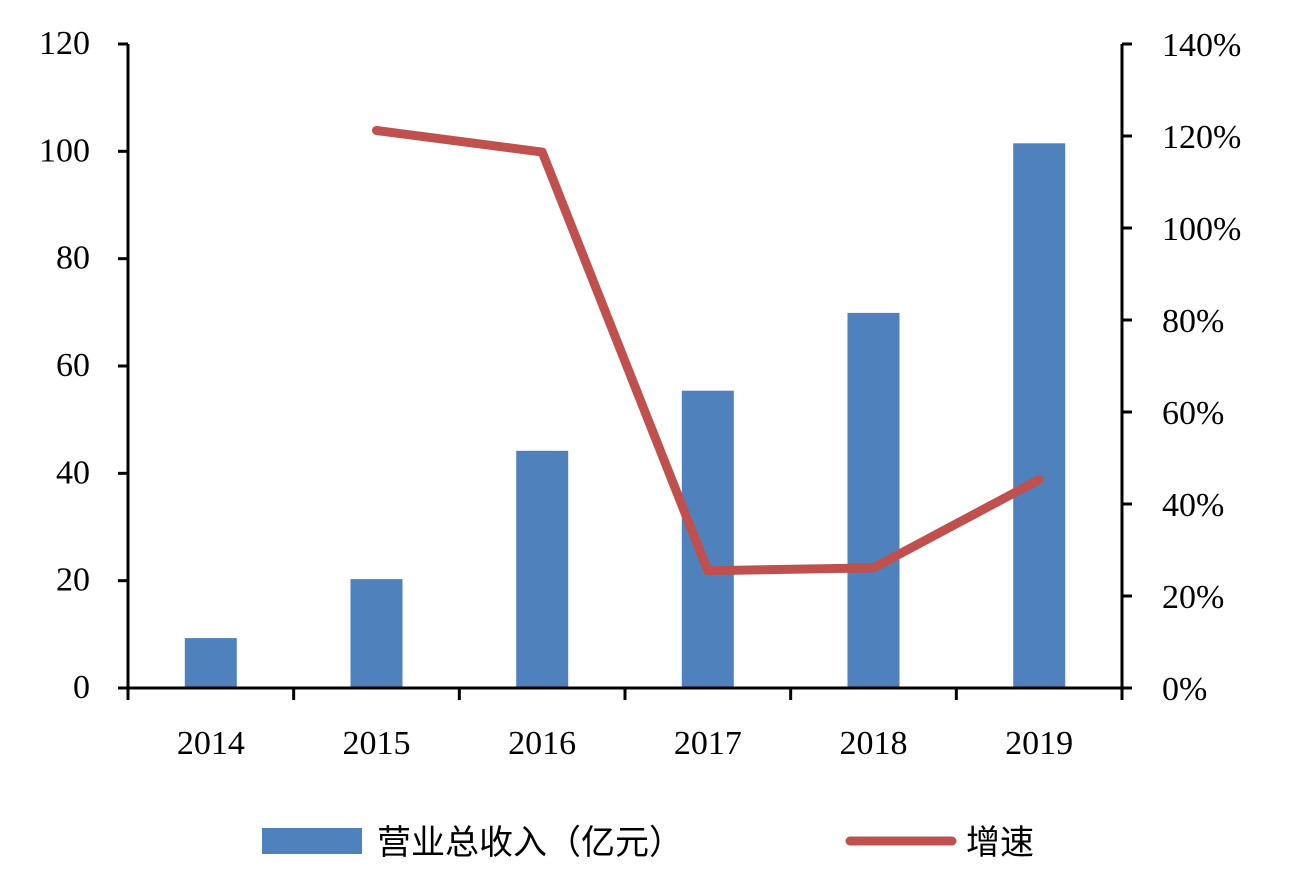 The width and height of the screenshot is (1303, 890). Describe the element at coordinates (73, 472) in the screenshot. I see `left-tick-label: 40` at that location.